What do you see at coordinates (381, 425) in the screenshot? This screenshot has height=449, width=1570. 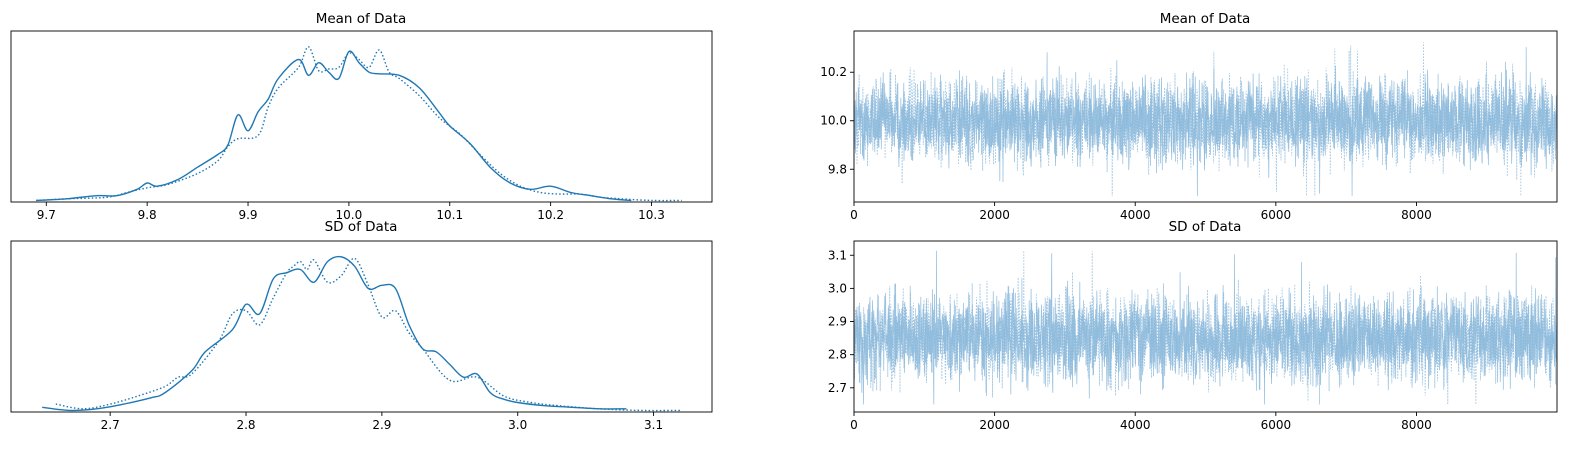 I see `x-tick-label: 2.9` at bounding box center [381, 425].